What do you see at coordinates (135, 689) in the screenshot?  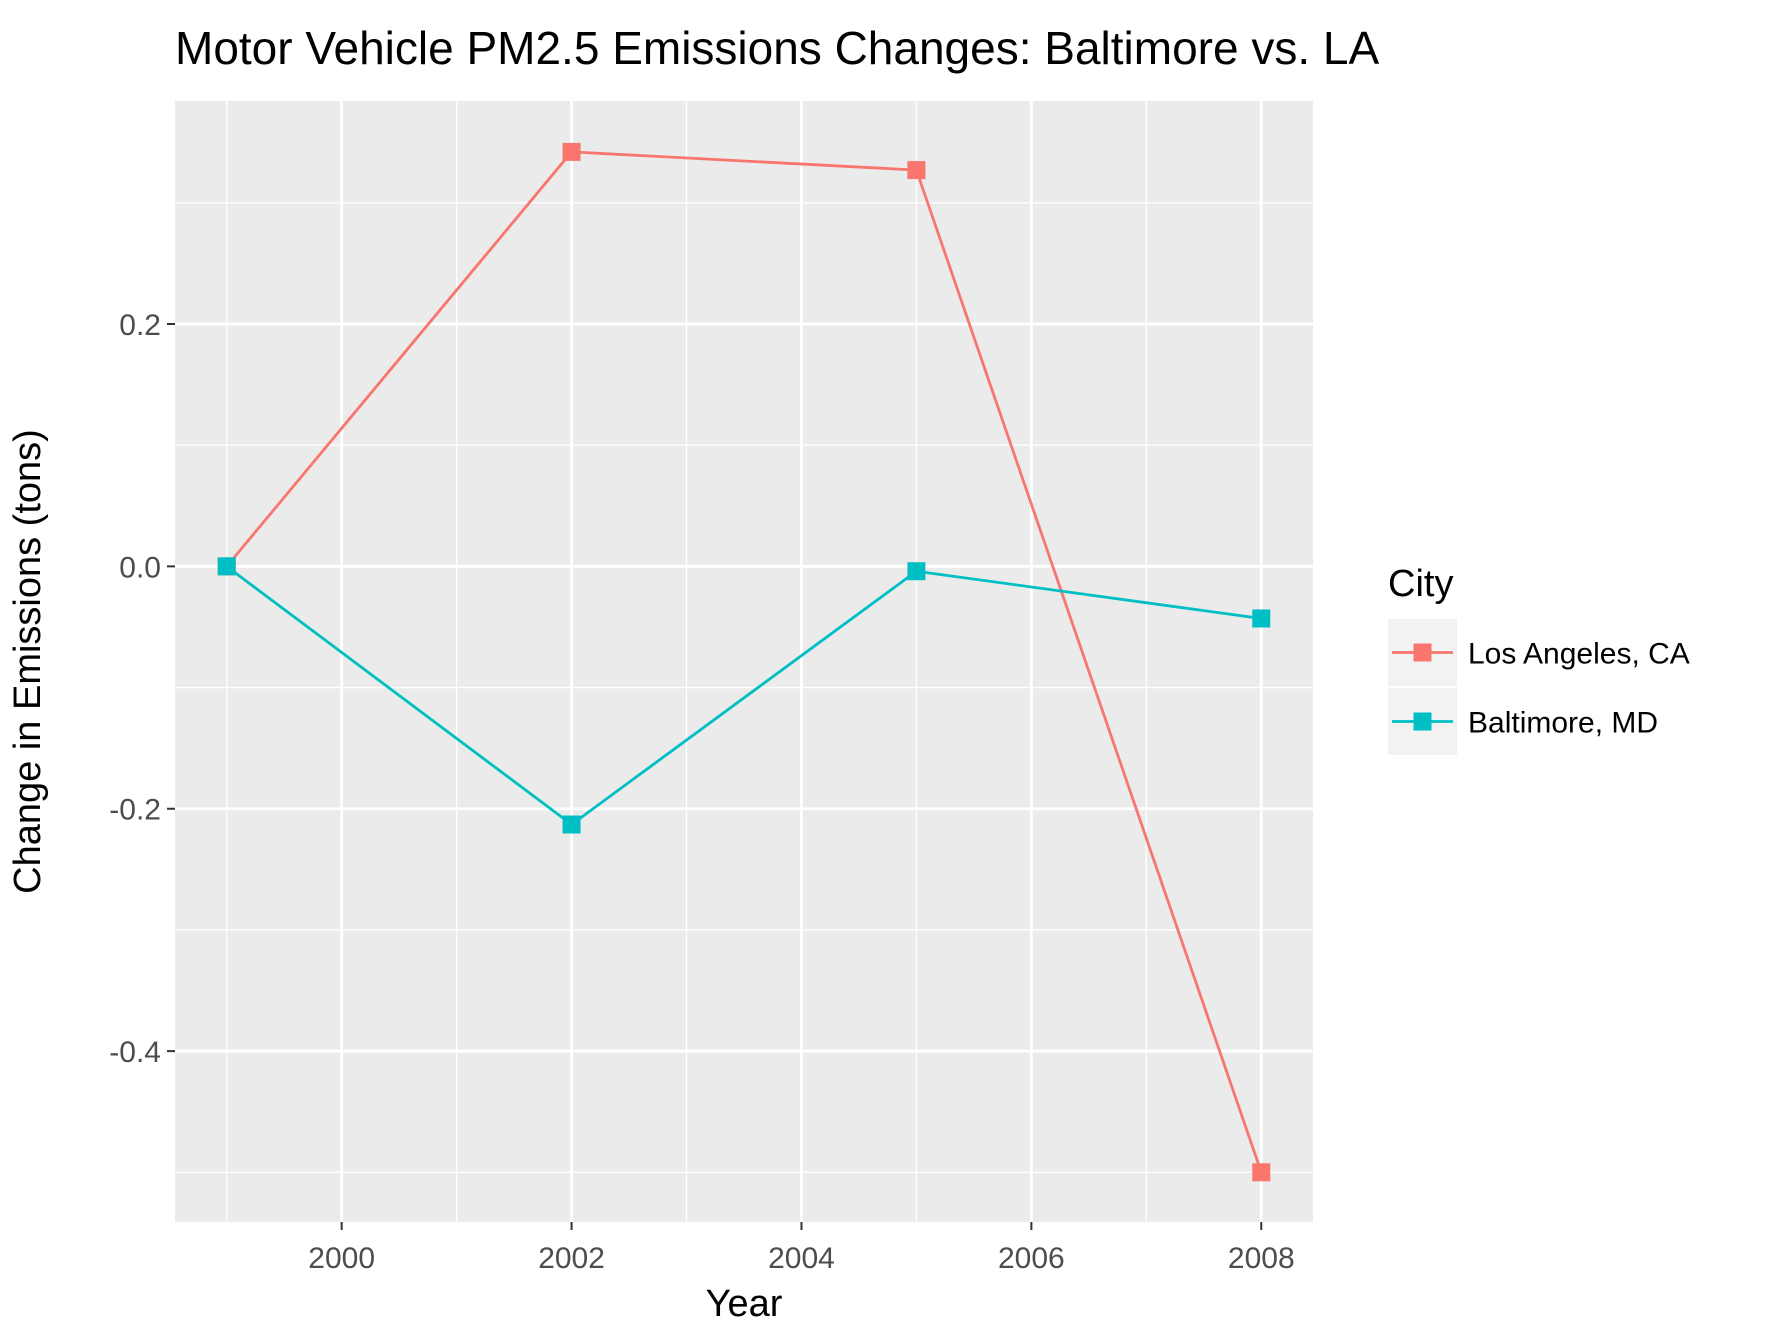 I see `y-tick-labels: -0.4 -0.2 0.0 0.2` at bounding box center [135, 689].